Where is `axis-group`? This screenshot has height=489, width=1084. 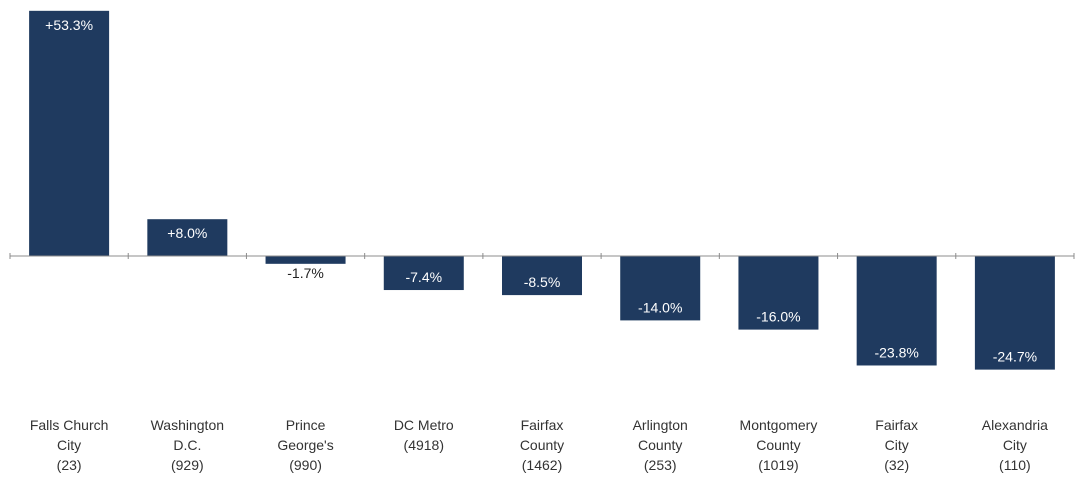 axis-group is located at coordinates (542, 256).